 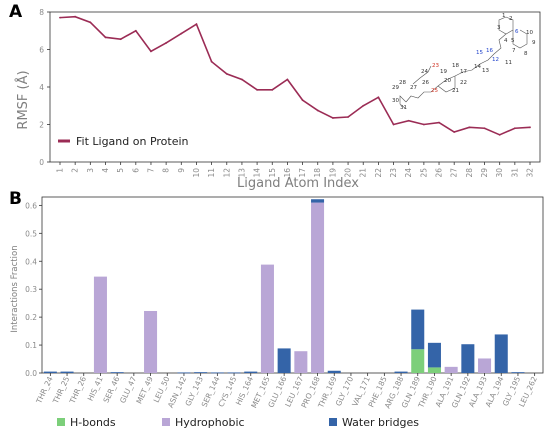 I want to click on rmsf-x-tick-label: 32, so click(x=530, y=173).